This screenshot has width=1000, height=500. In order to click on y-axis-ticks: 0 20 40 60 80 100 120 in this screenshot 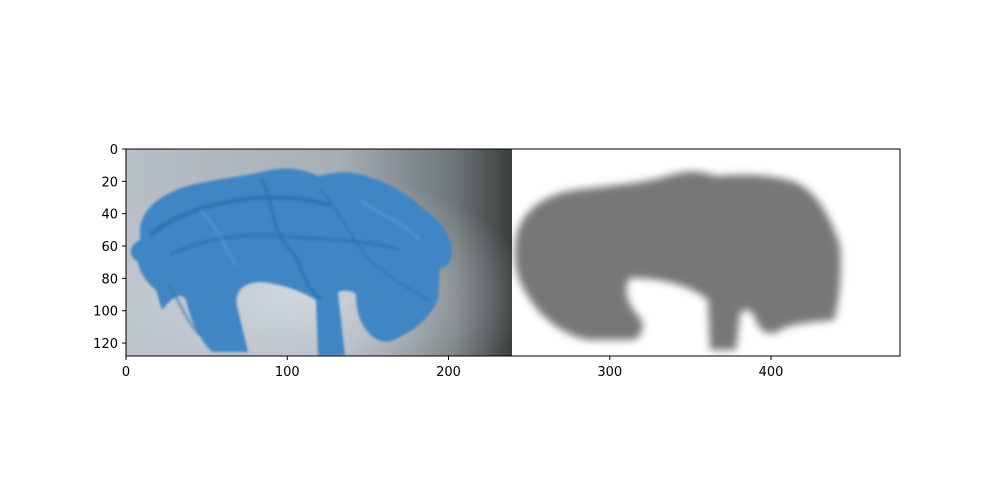, I will do `click(109, 247)`.